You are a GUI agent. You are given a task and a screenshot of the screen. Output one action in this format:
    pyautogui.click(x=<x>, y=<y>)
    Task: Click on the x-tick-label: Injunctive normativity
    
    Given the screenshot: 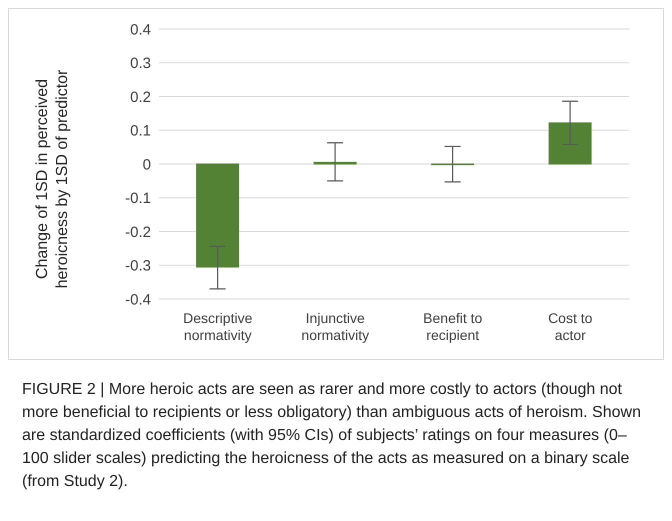 What is the action you would take?
    pyautogui.click(x=335, y=326)
    